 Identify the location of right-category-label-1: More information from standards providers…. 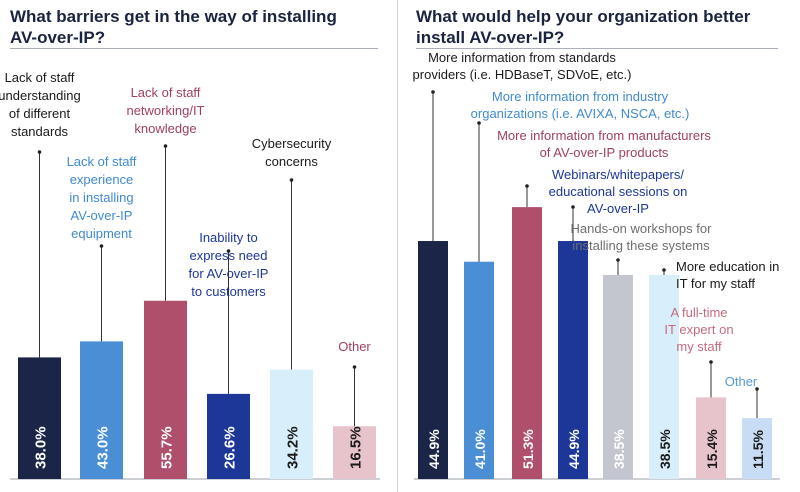
(522, 66).